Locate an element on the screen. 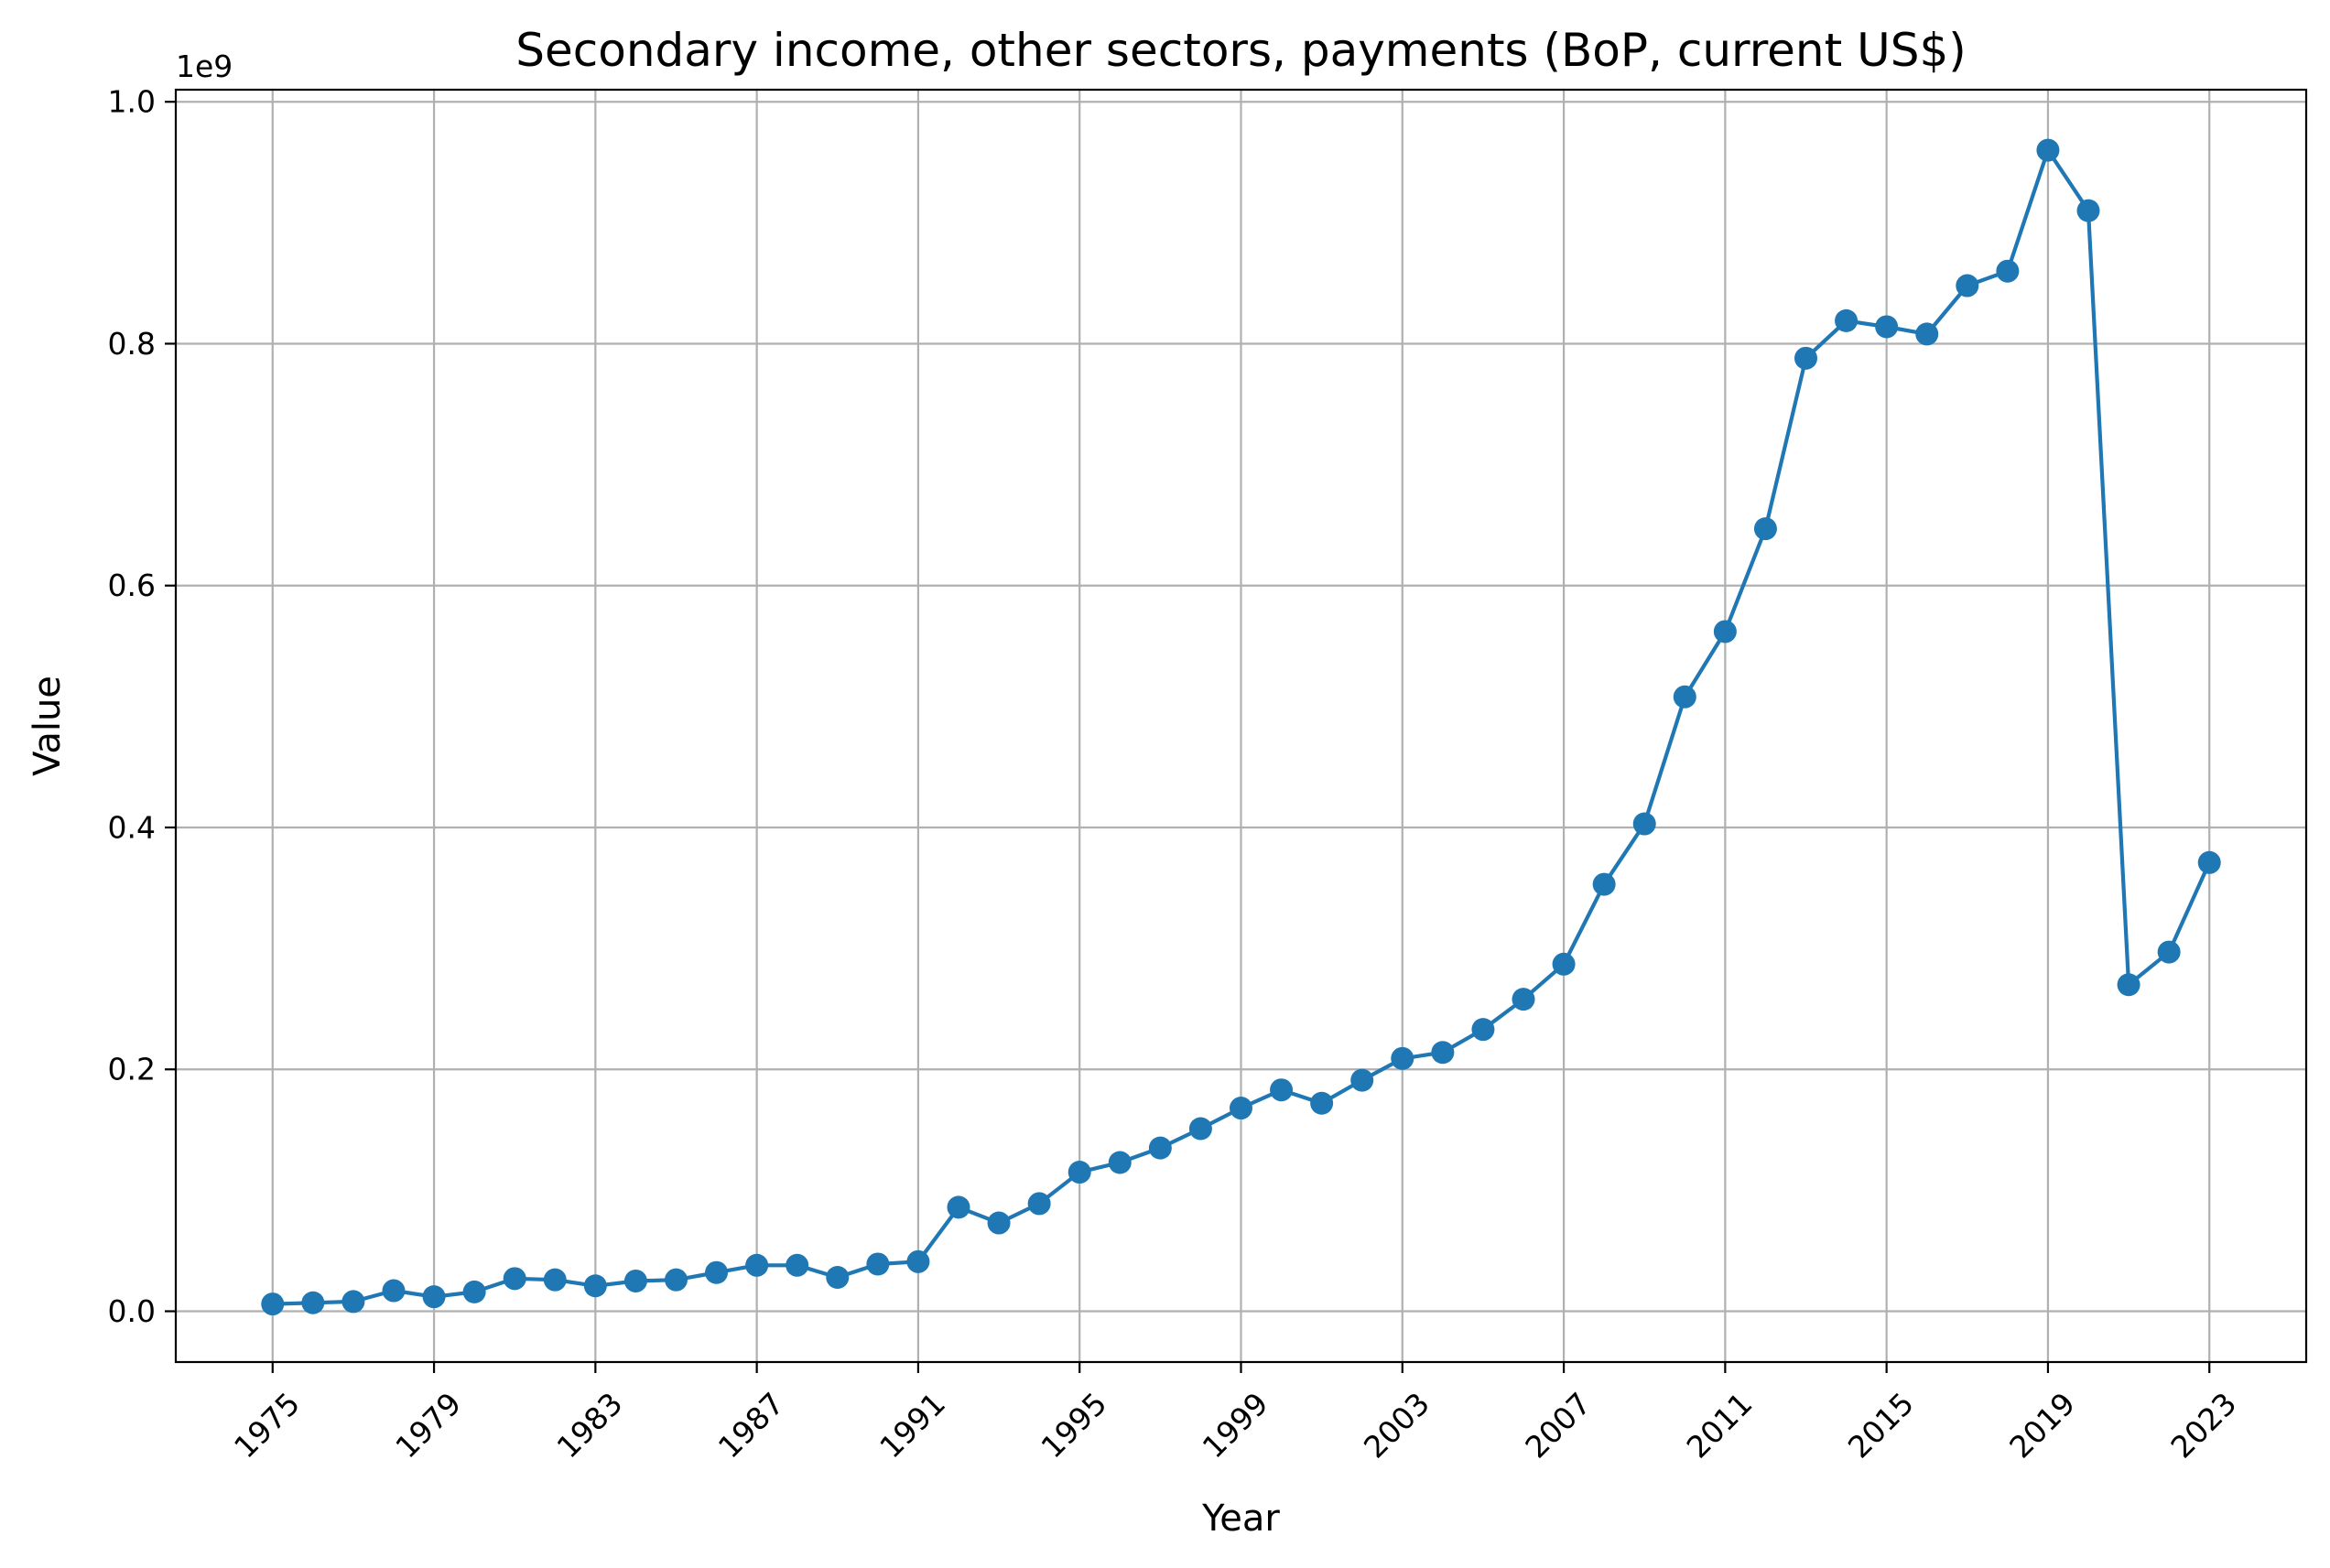 The image size is (2330, 1568). y-offset-text: 1e9 is located at coordinates (204, 66).